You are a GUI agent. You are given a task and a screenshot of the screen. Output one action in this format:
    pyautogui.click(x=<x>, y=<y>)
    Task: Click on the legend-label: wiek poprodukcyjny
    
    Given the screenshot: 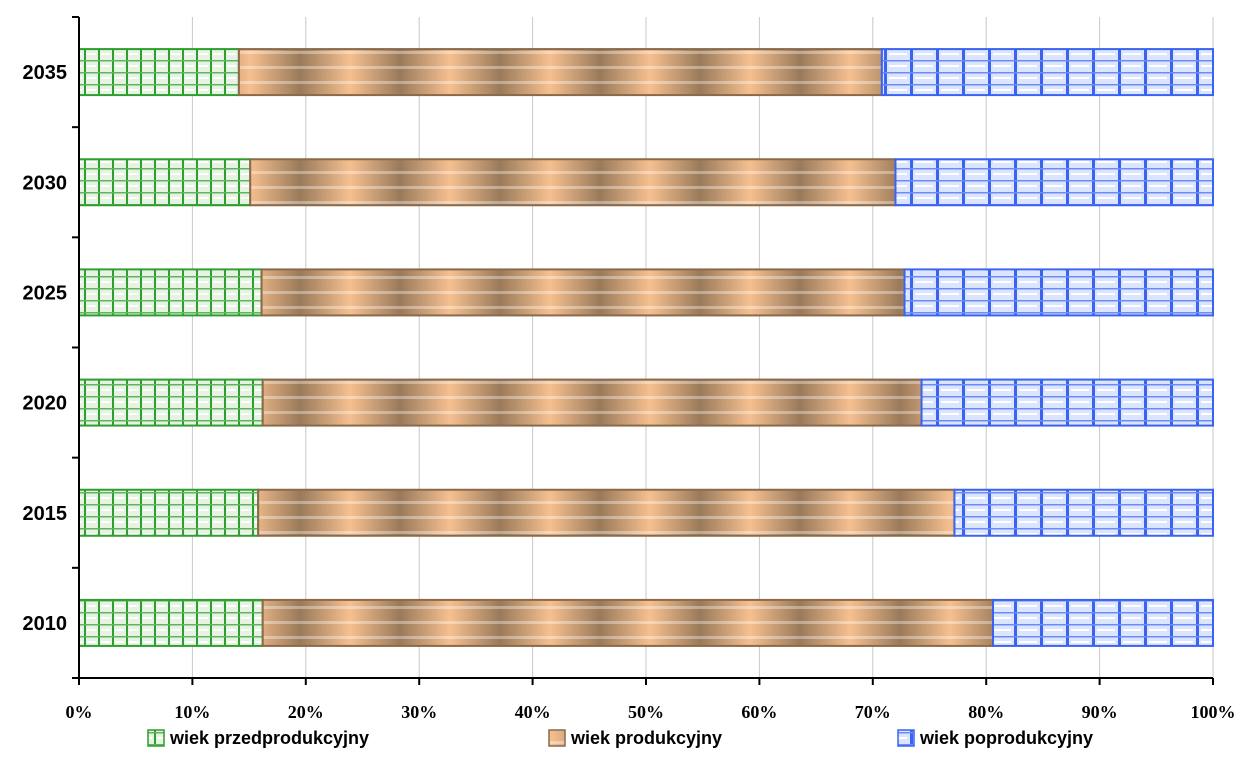 What is the action you would take?
    pyautogui.click(x=1006, y=738)
    